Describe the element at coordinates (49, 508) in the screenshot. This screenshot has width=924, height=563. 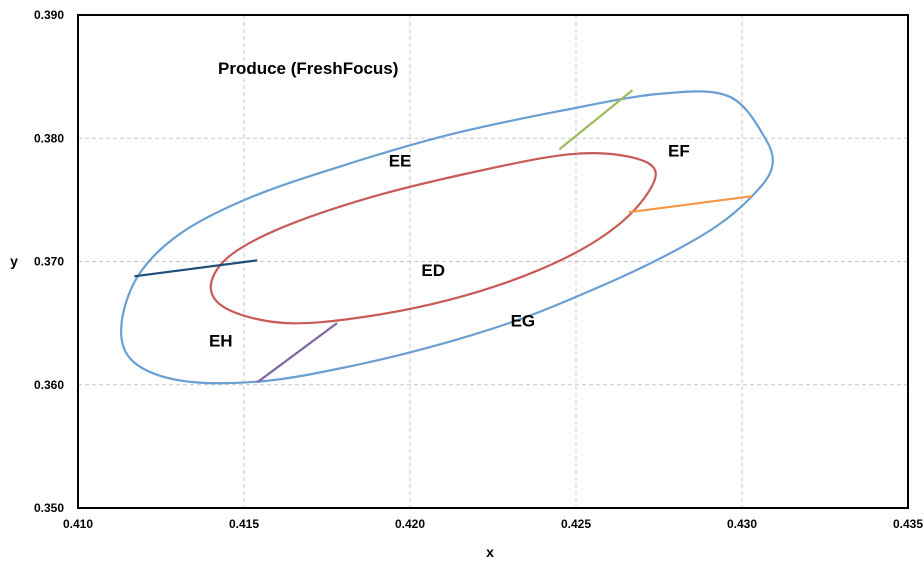
I see `y-tick-label: 0.350` at that location.